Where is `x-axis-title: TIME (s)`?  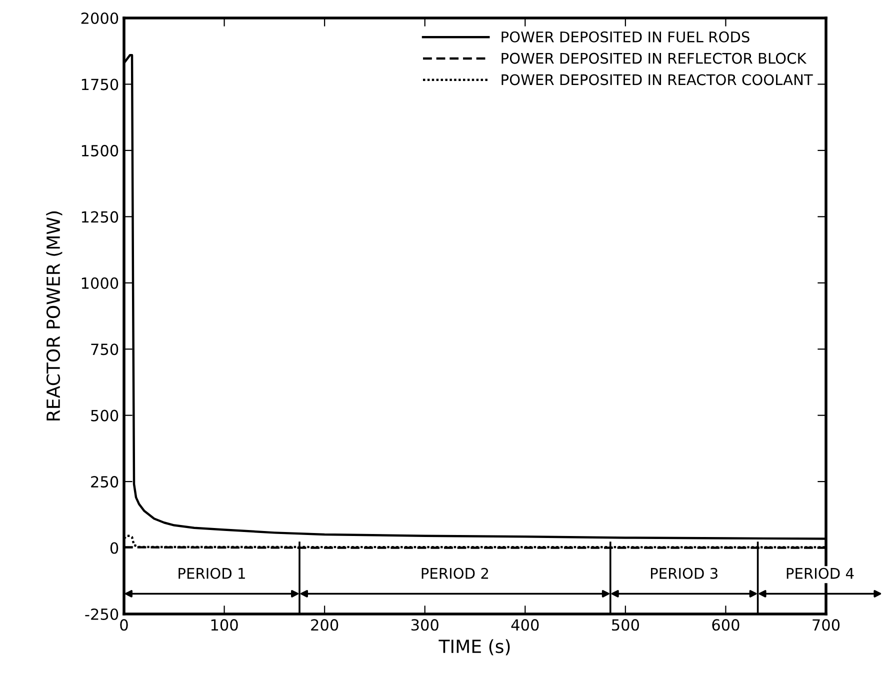
x-axis-title: TIME (s) is located at coordinates (474, 647).